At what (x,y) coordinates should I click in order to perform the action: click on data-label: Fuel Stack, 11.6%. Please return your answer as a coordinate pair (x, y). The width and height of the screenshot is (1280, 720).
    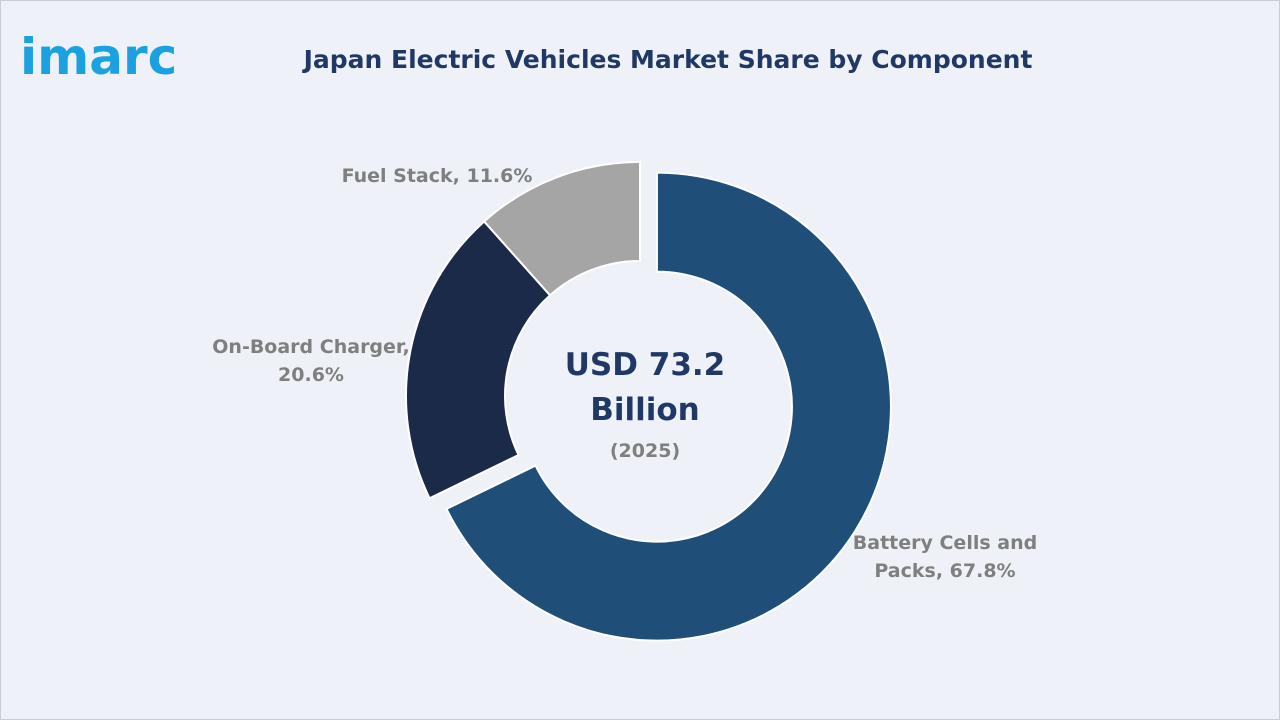
    Looking at the image, I should click on (437, 176).